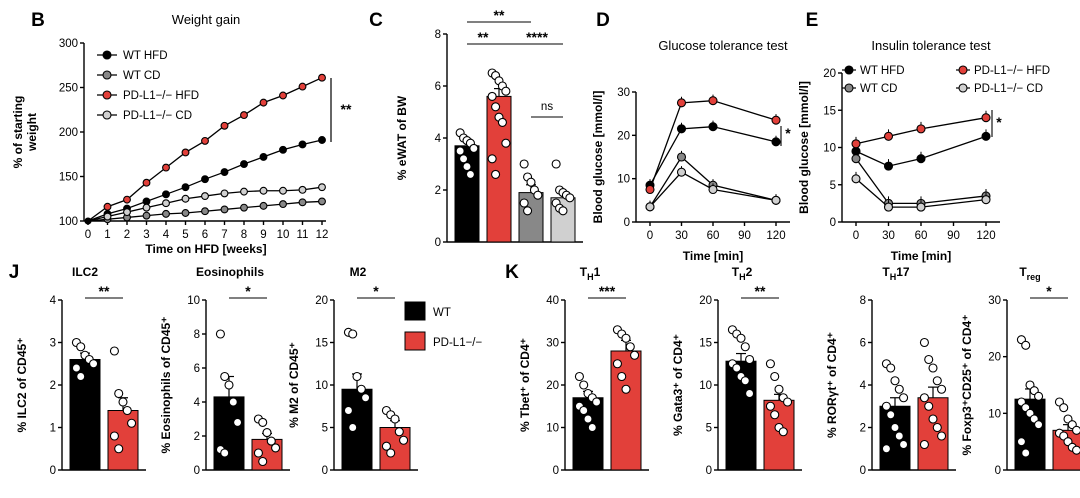  What do you see at coordinates (705, 344) in the screenshot?
I see `panel-k2-y-tick-label: 15` at bounding box center [705, 344].